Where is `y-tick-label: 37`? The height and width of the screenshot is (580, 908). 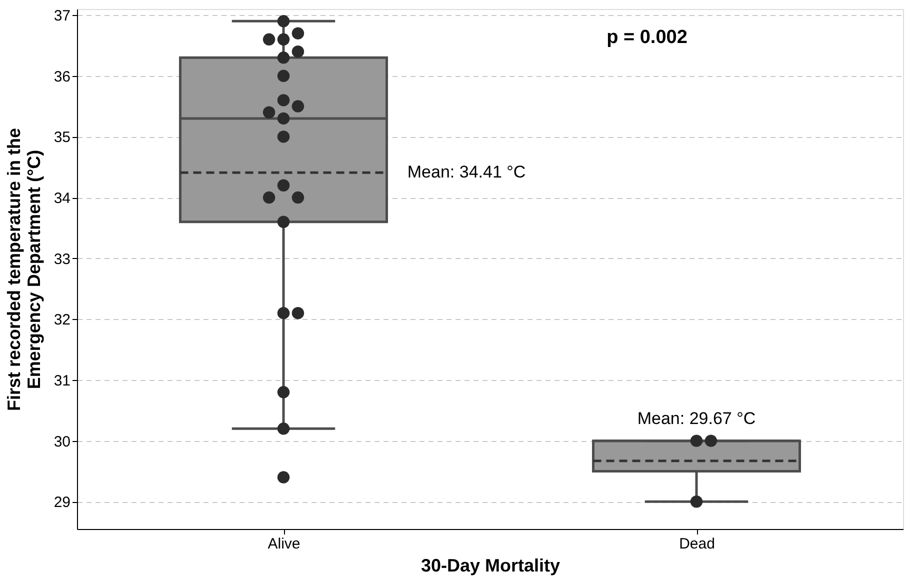
y-tick-label: 37 is located at coordinates (62, 16).